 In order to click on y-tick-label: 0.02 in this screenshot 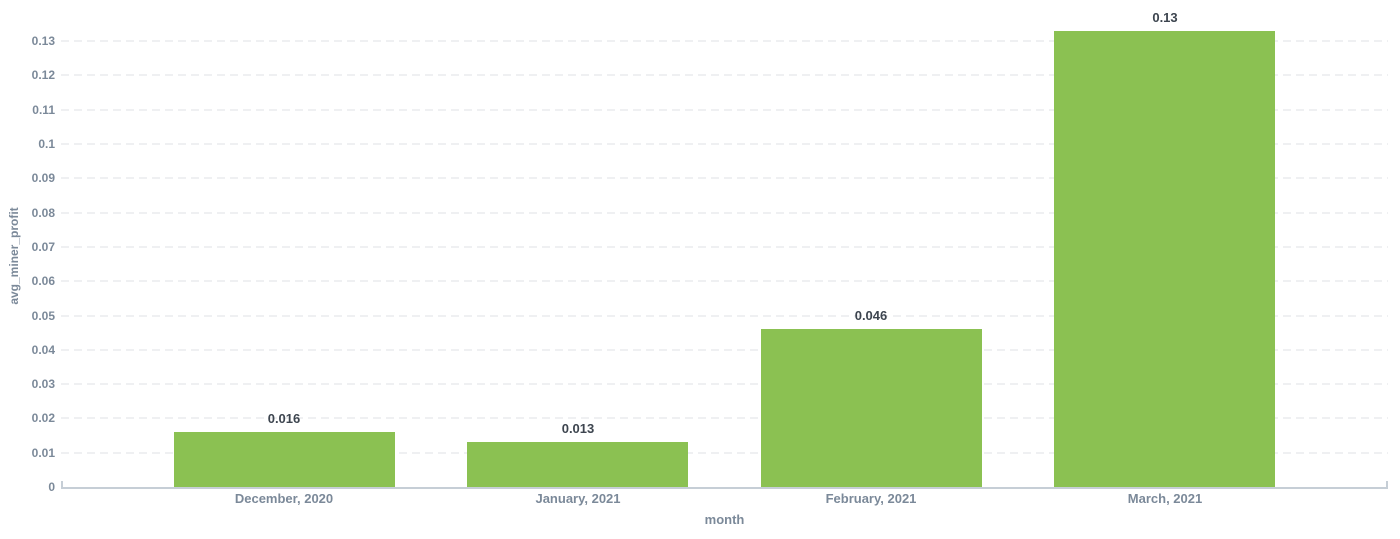, I will do `click(43, 418)`.